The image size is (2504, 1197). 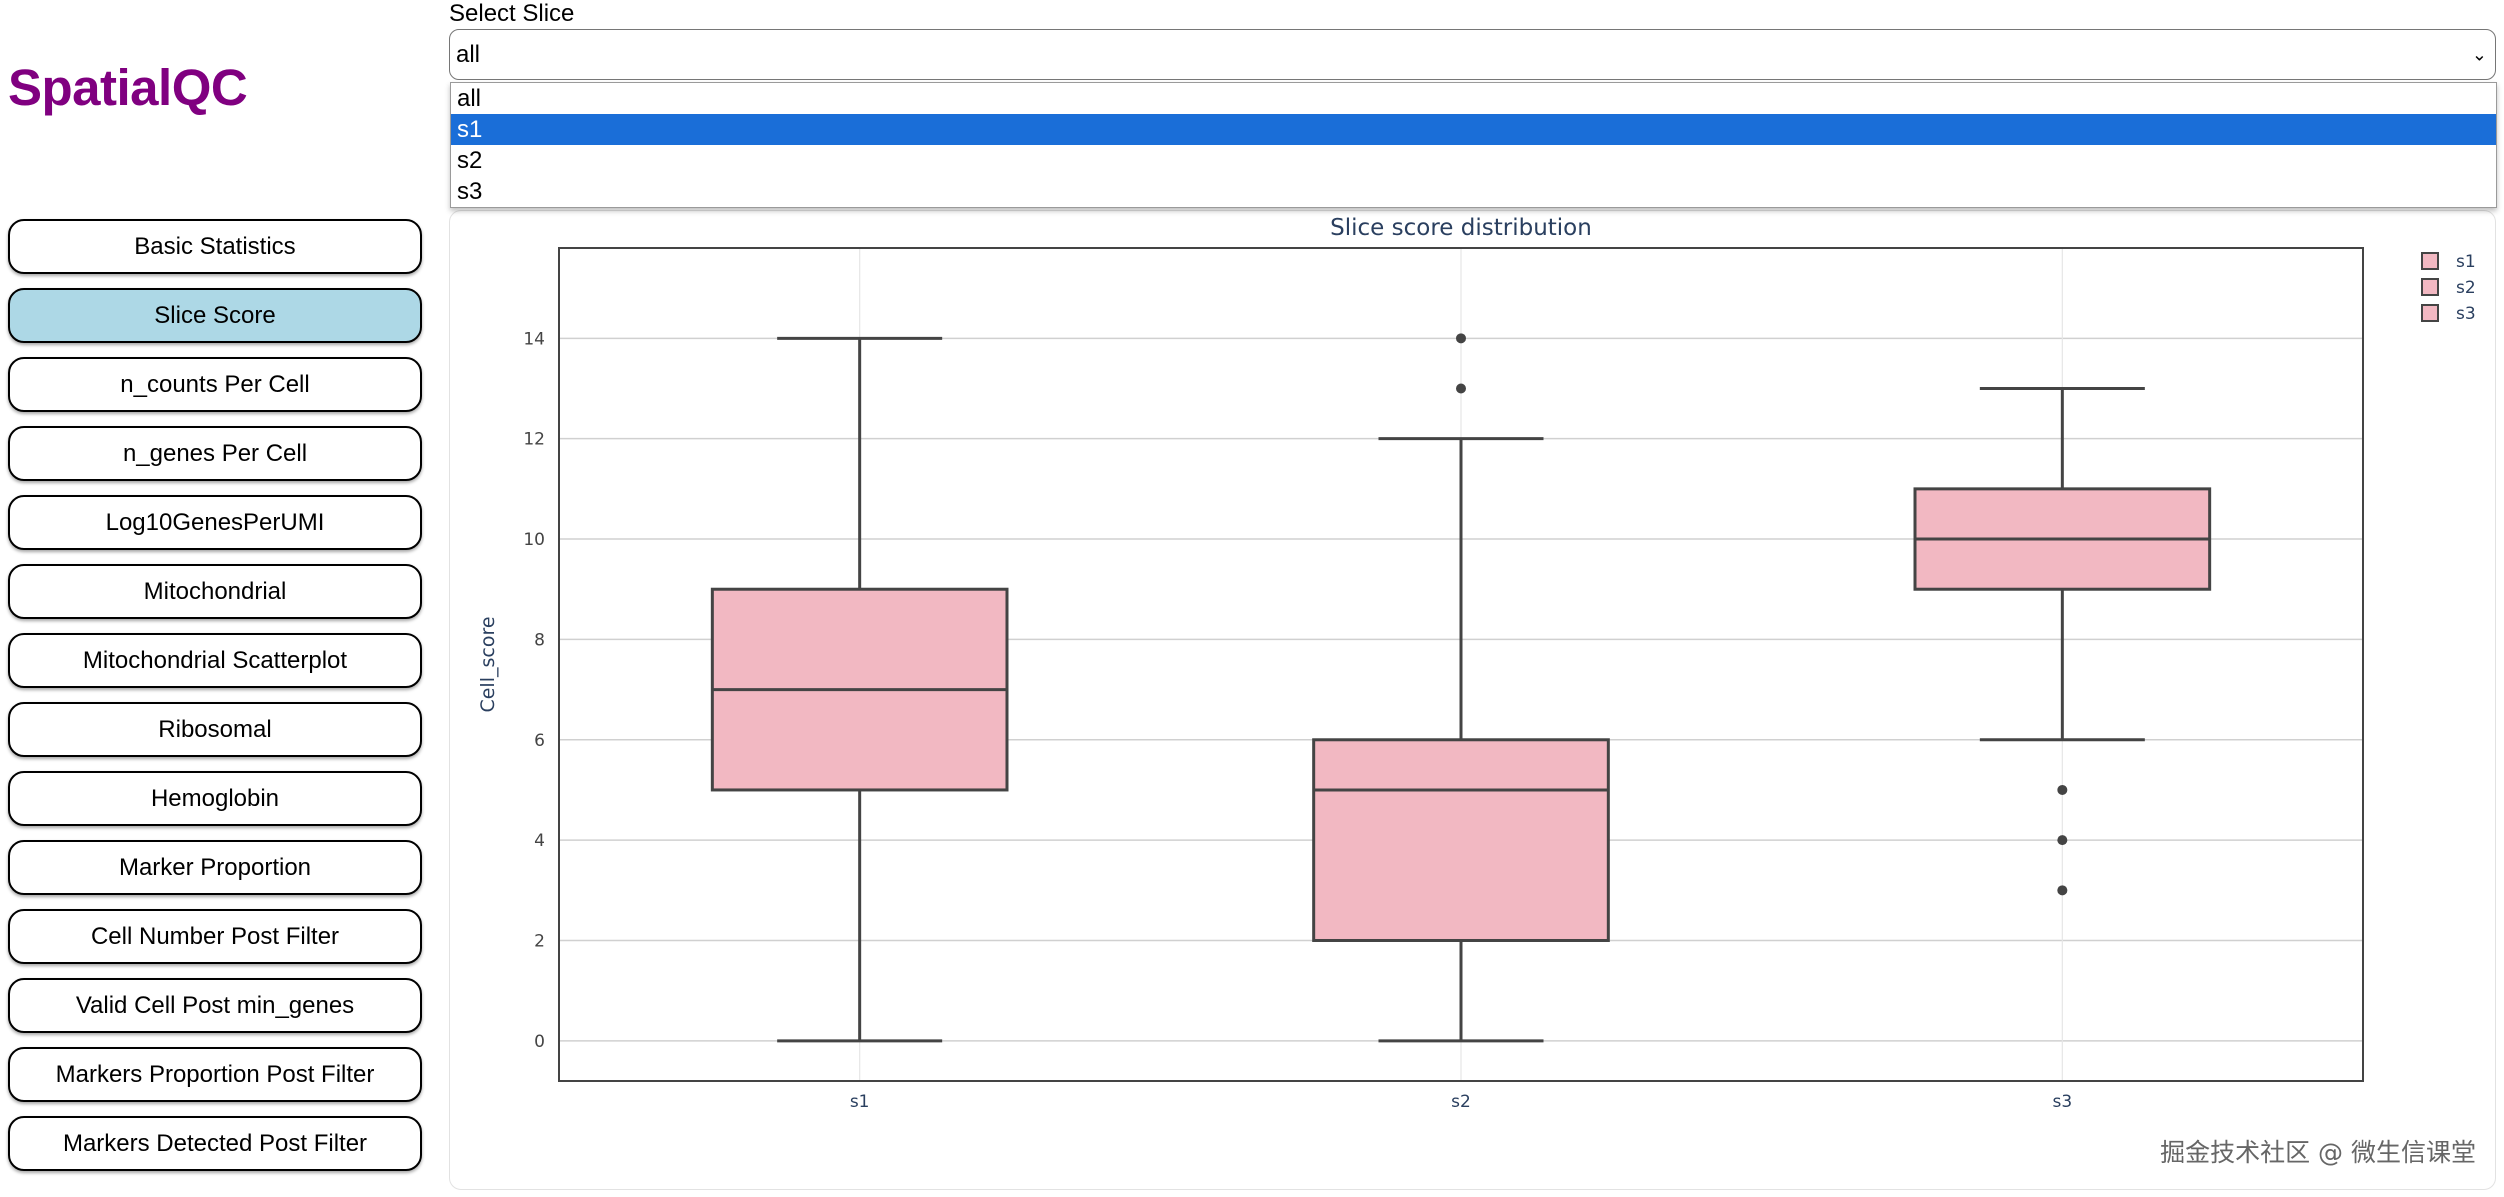 I want to click on sidebar-item-markers-detected-post-filter: Markers Detected Post Filter, so click(x=215, y=1143).